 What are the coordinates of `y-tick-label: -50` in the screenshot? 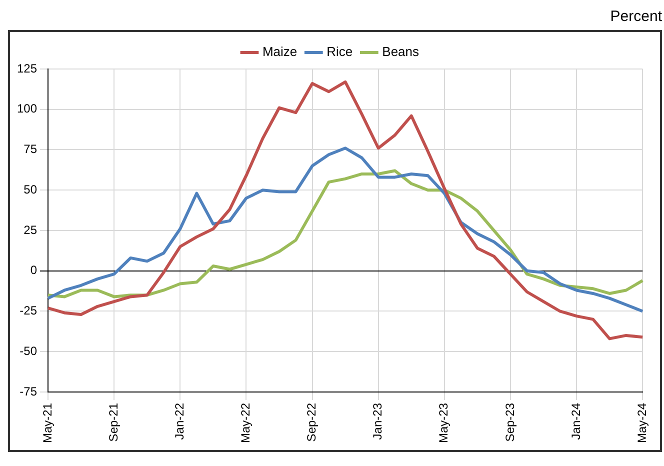 It's located at (29, 351).